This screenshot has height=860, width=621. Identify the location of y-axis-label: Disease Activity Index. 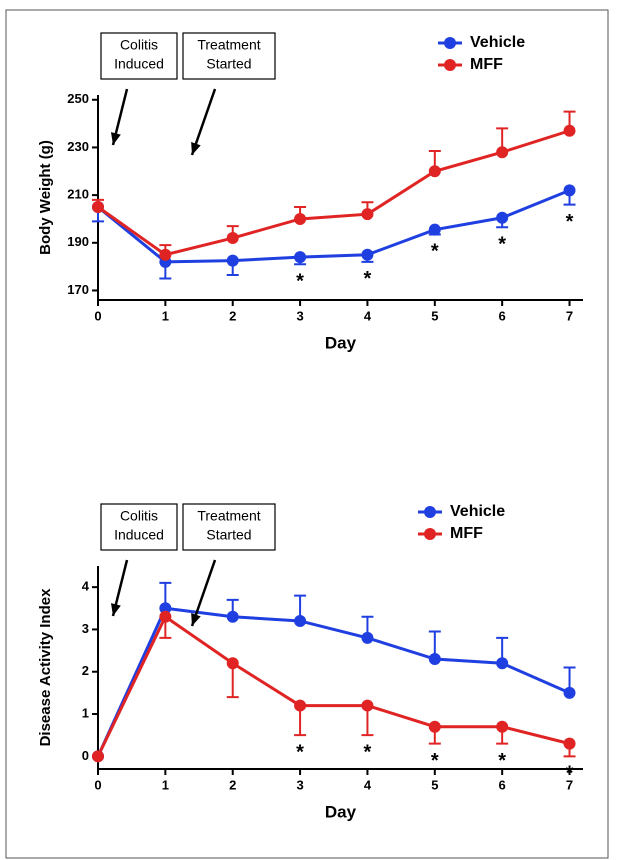
(45, 667).